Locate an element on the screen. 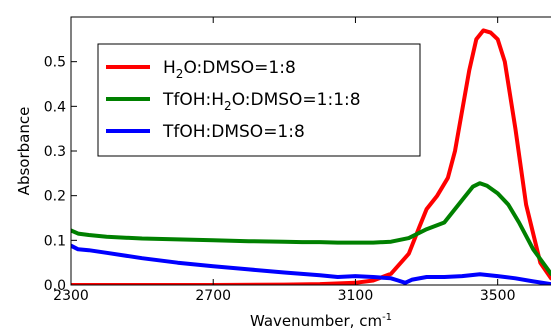 The width and height of the screenshot is (551, 333). legend-label-part: O:DMSO=1:8 is located at coordinates (239, 68).